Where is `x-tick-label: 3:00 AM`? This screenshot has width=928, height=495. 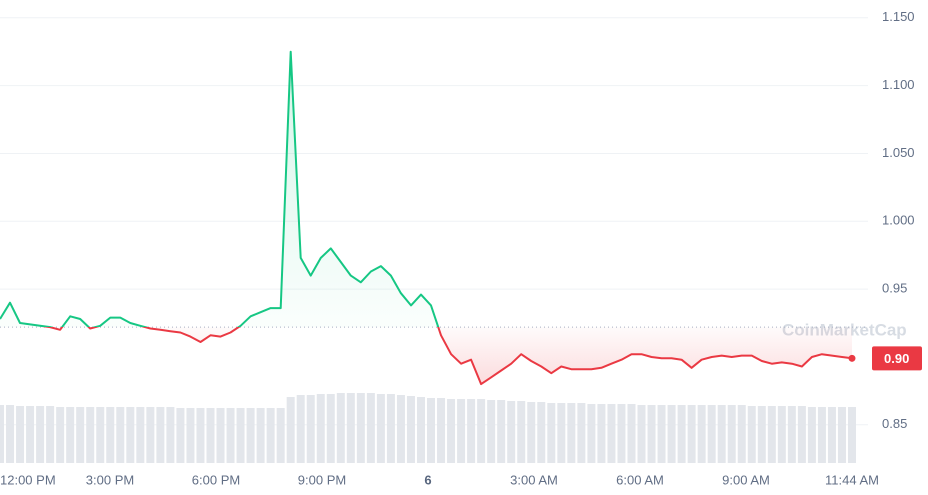
x-tick-label: 3:00 AM is located at coordinates (534, 479).